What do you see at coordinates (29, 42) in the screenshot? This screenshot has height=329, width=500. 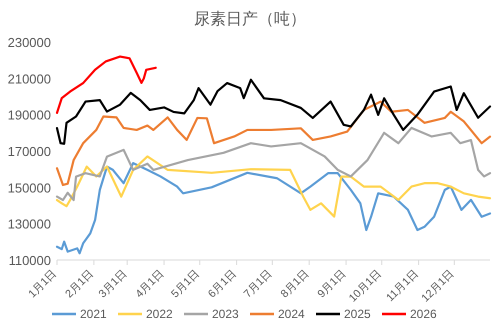 I see `y-tick-label: 230000` at bounding box center [29, 42].